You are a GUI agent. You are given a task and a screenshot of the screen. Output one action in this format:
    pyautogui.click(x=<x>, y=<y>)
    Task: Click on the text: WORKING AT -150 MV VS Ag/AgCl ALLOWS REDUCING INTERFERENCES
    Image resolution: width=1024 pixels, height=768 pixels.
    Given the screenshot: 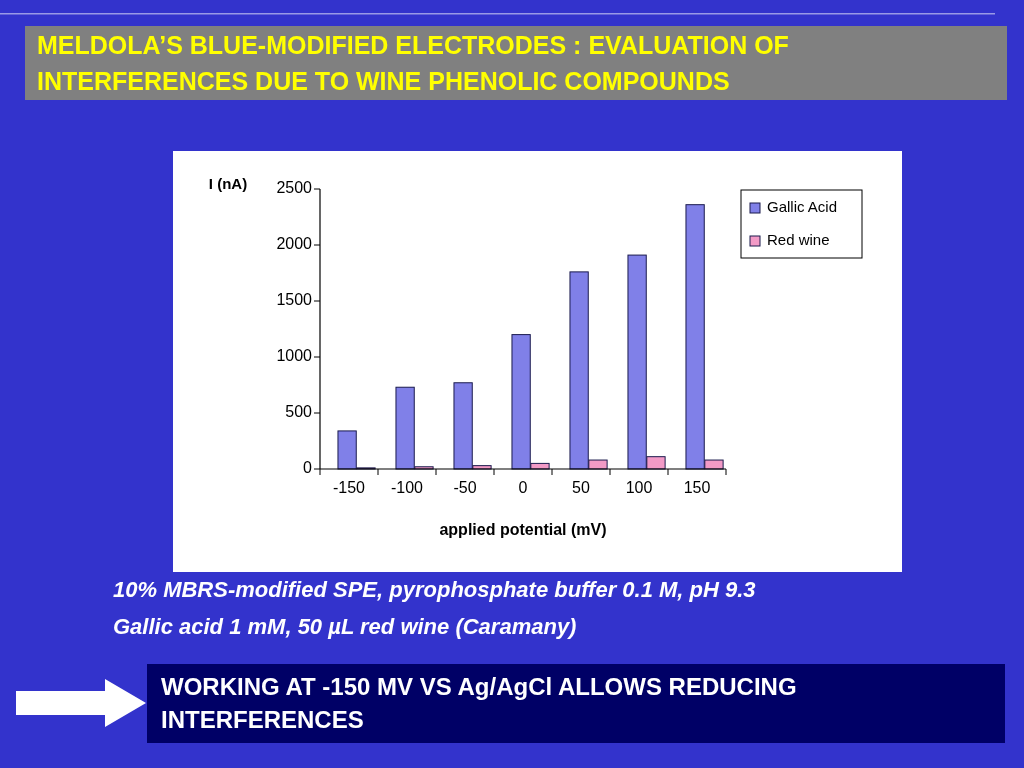 What is the action you would take?
    pyautogui.click(x=576, y=703)
    